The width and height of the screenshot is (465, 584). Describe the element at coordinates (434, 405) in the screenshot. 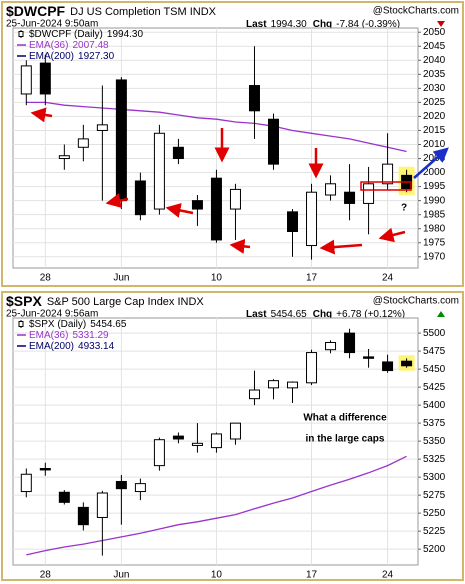

I see `y-tick-label: 5400` at that location.